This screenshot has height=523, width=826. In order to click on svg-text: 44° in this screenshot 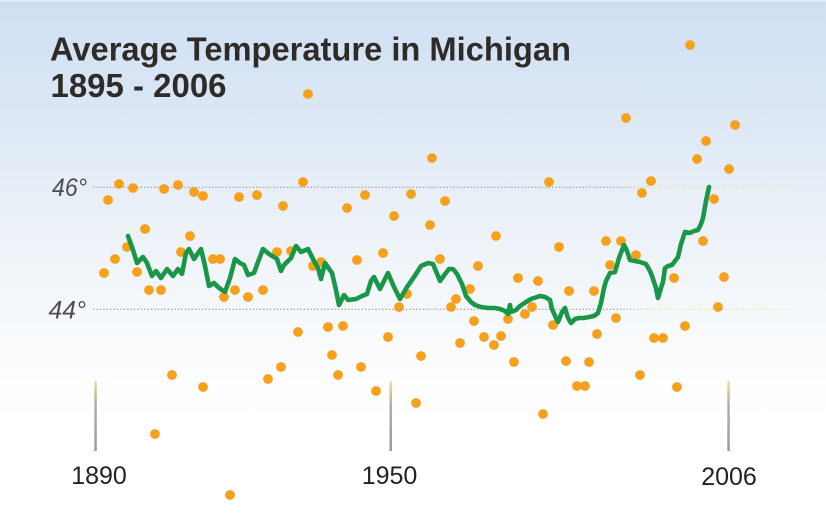, I will do `click(68, 311)`.